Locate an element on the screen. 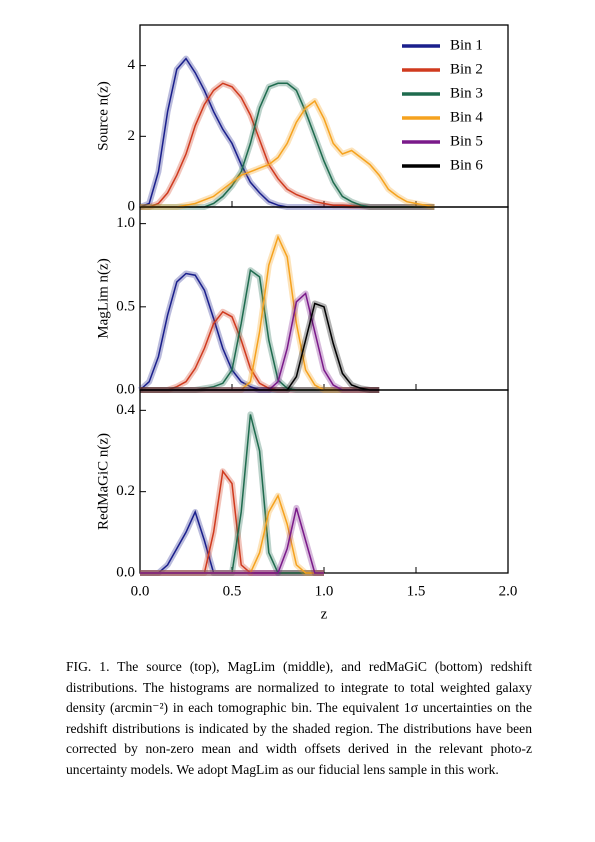  y-tick-label: 2 is located at coordinates (132, 136).